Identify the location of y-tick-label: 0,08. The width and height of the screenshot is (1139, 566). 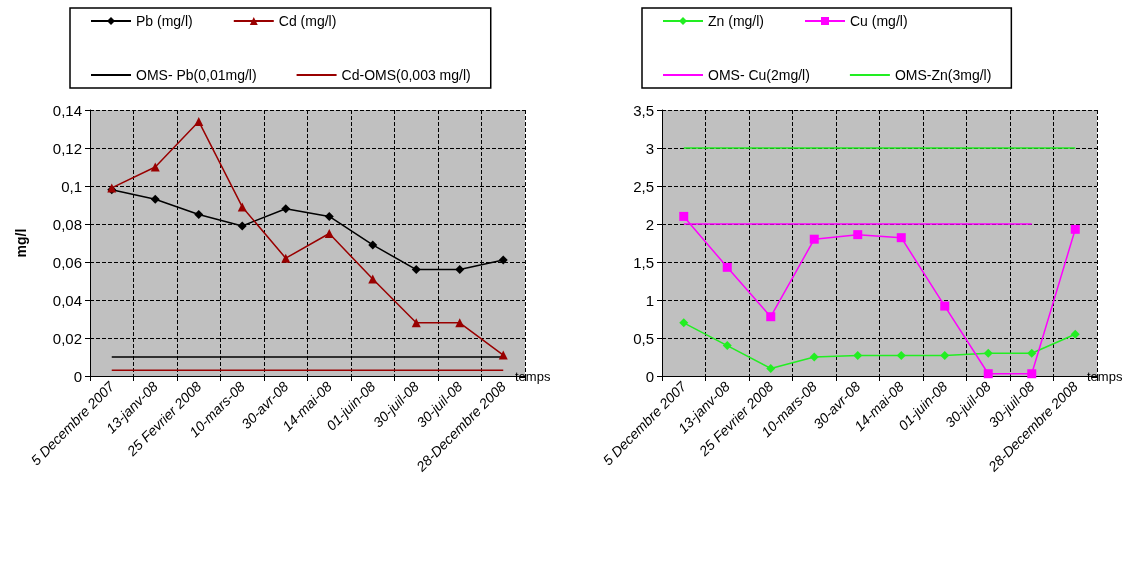
(67, 224).